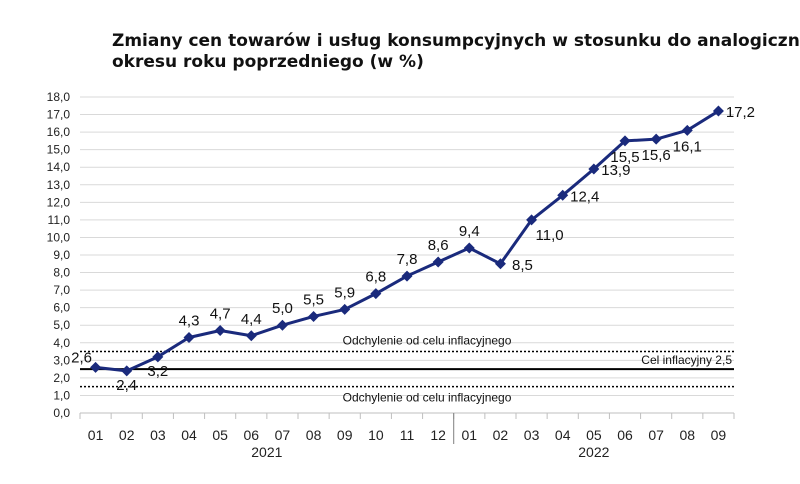 This screenshot has width=800, height=484. What do you see at coordinates (593, 452) in the screenshot?
I see `year-label: 2022` at bounding box center [593, 452].